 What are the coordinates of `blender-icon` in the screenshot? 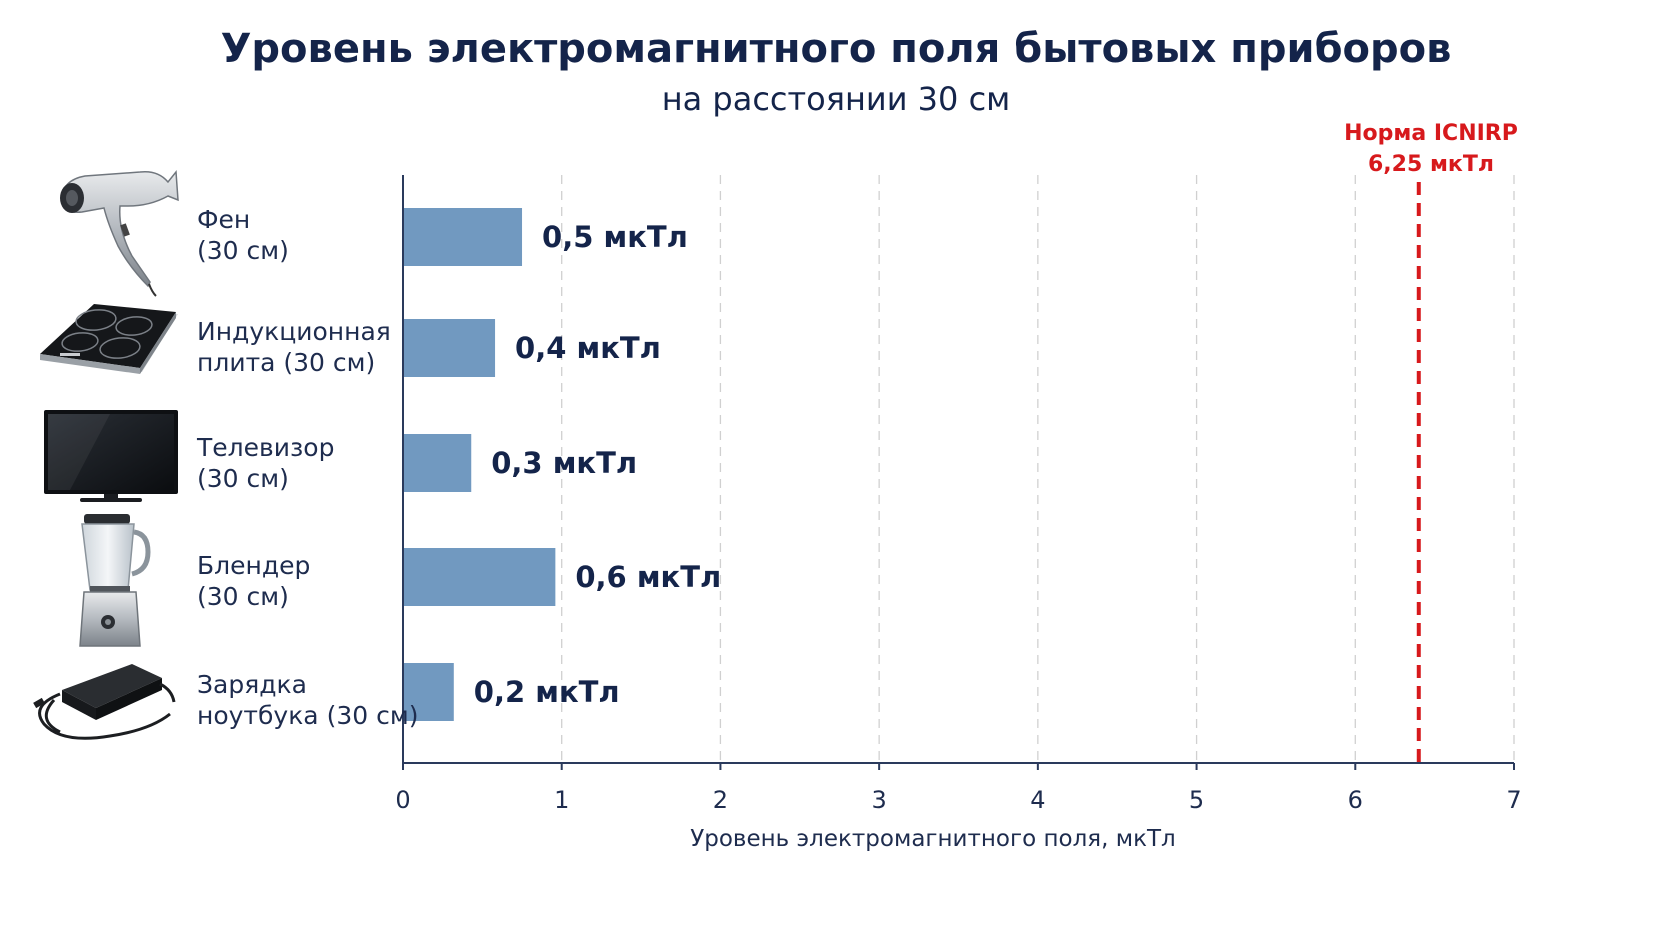 It's located at (115, 580).